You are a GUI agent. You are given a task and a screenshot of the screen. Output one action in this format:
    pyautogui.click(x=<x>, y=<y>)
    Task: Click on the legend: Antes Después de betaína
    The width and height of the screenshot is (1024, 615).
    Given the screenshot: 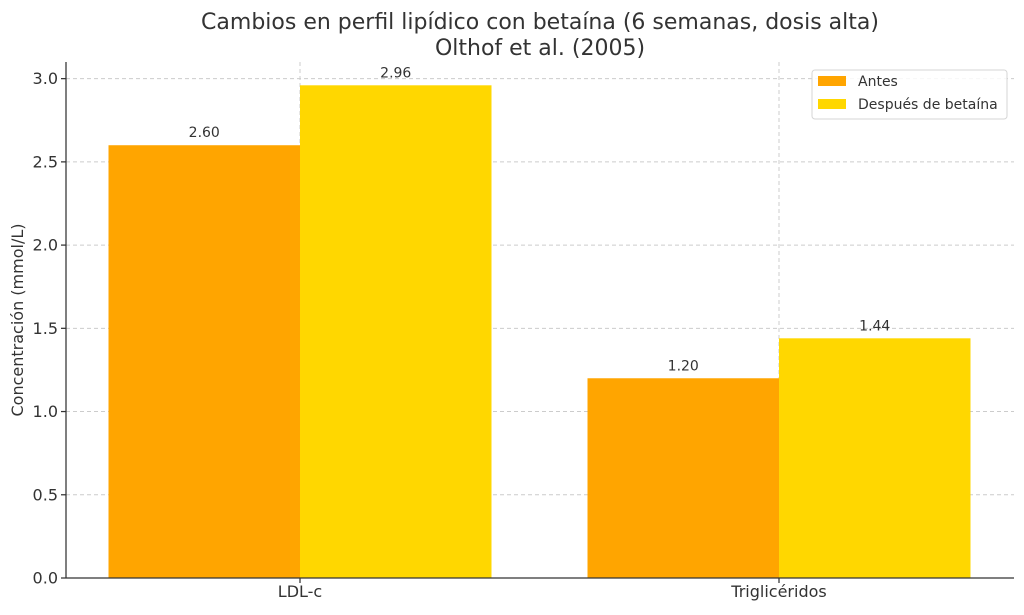 What is the action you would take?
    pyautogui.click(x=909, y=94)
    